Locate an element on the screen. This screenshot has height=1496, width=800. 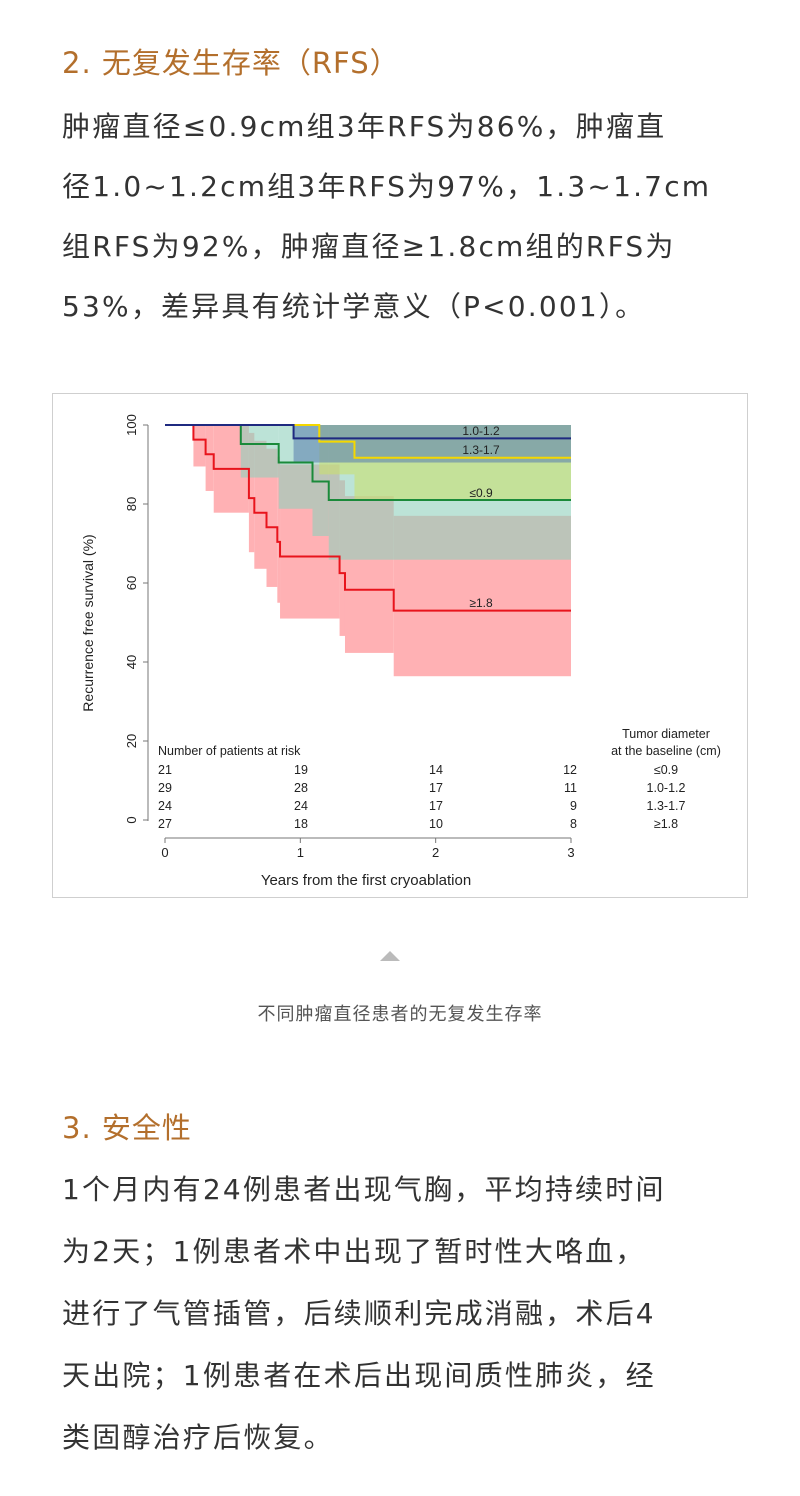
risk-table-cell: 9 is located at coordinates (573, 806).